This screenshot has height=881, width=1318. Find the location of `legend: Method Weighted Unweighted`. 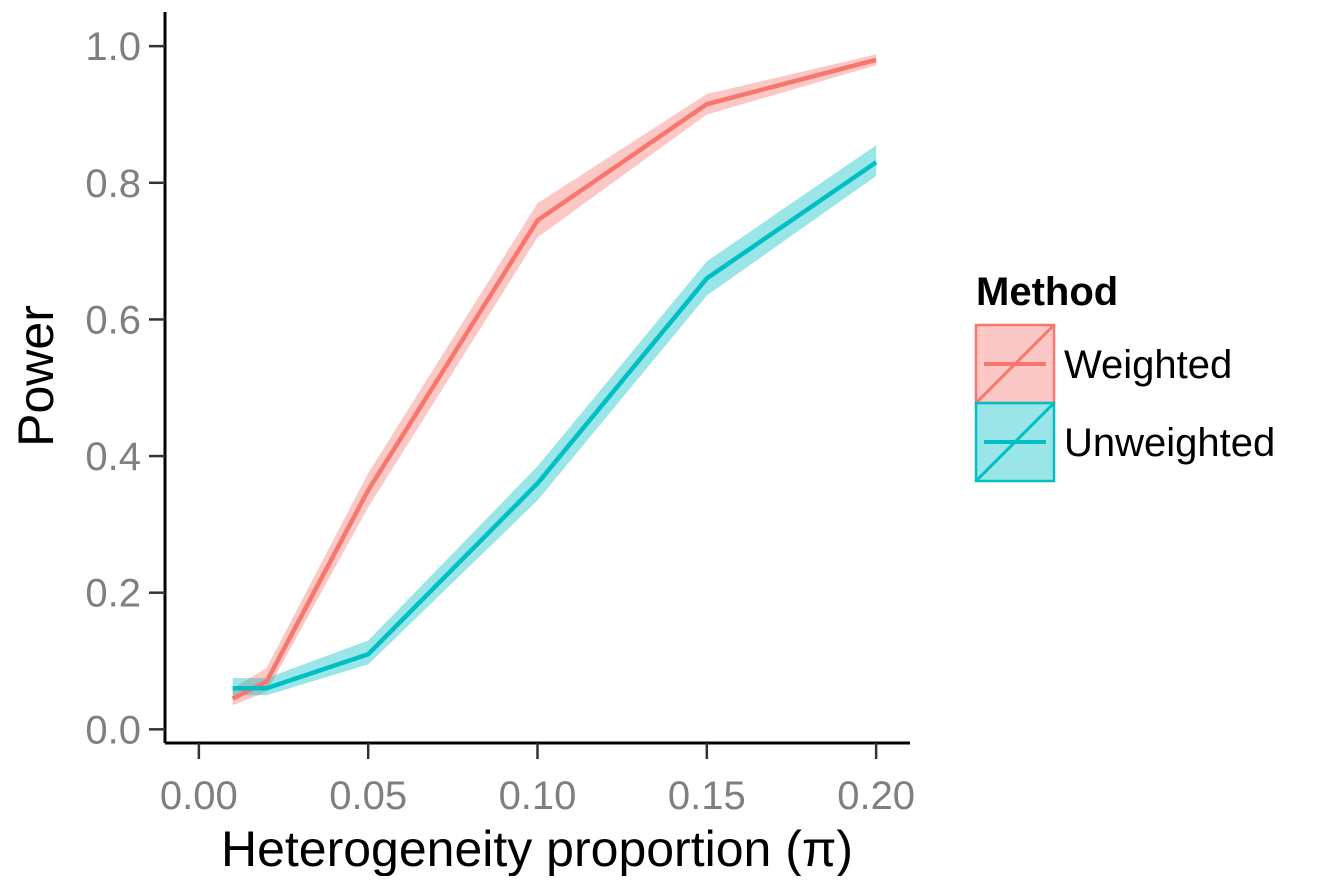

legend: Method Weighted Unweighted is located at coordinates (1124, 376).